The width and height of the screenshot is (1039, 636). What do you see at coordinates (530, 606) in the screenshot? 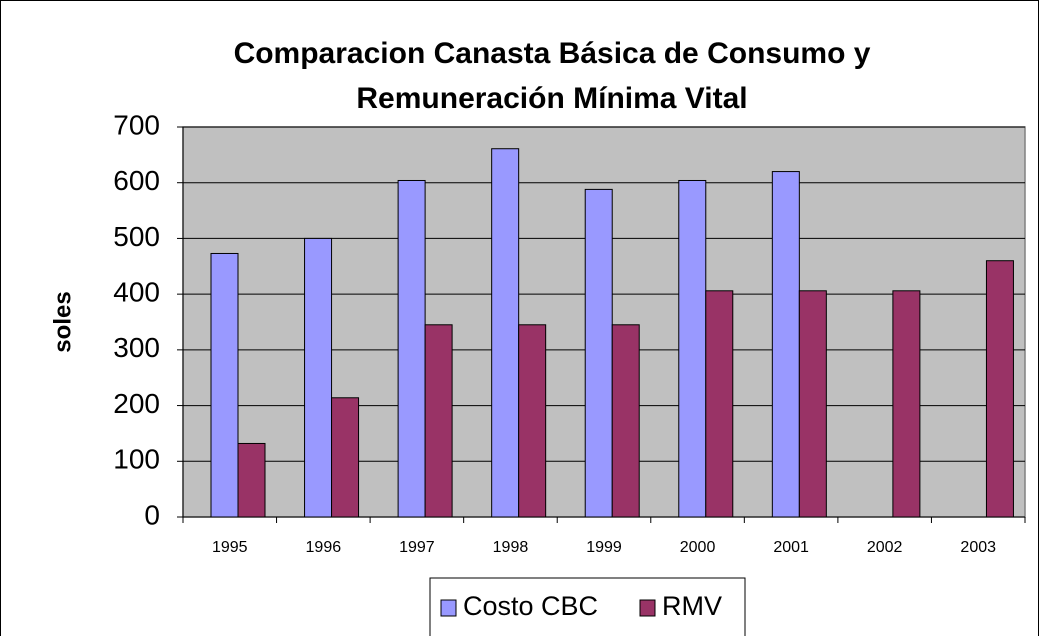
I see `legend-label: Costo CBC` at bounding box center [530, 606].